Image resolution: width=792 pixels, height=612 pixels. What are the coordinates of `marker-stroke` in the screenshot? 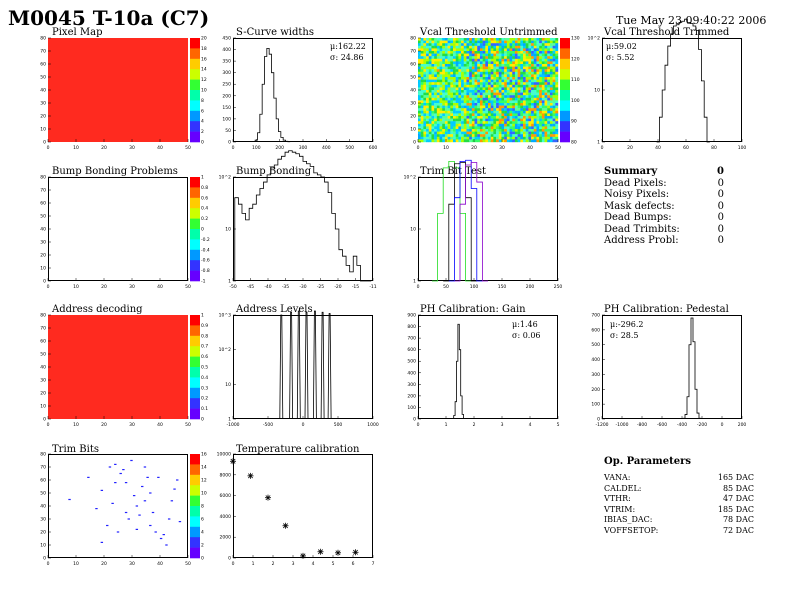 It's located at (250, 476).